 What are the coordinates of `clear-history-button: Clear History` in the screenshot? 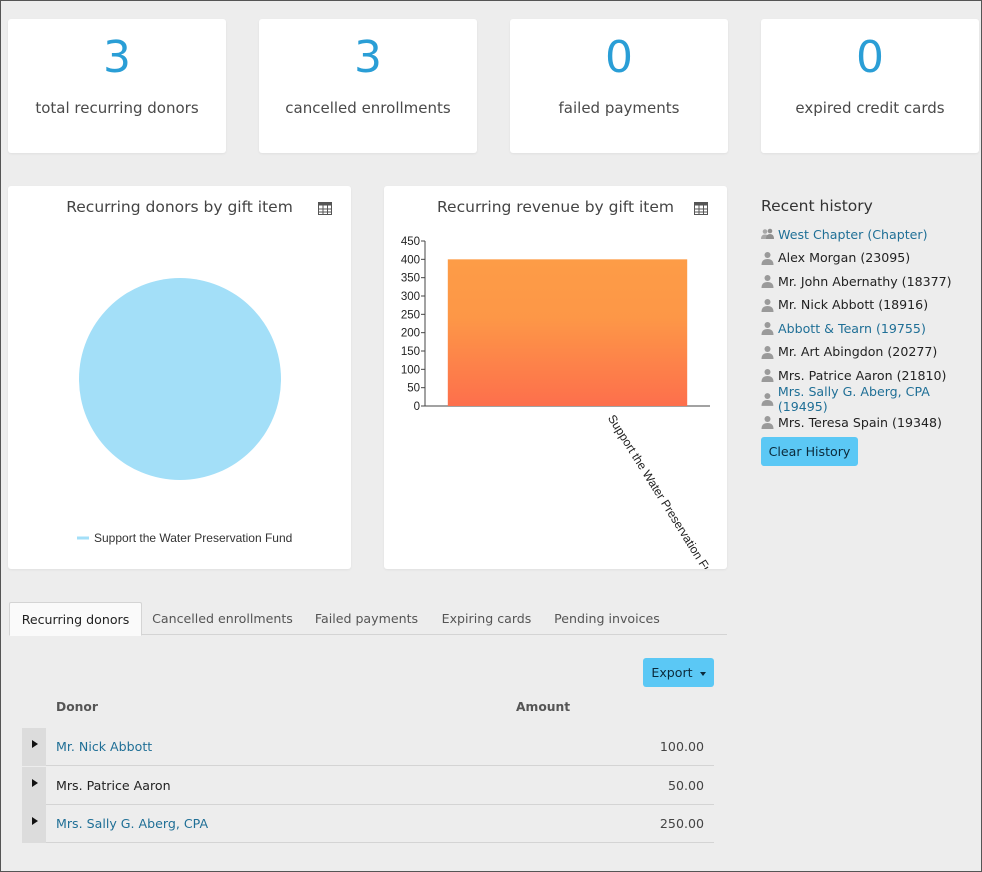 It's located at (809, 451).